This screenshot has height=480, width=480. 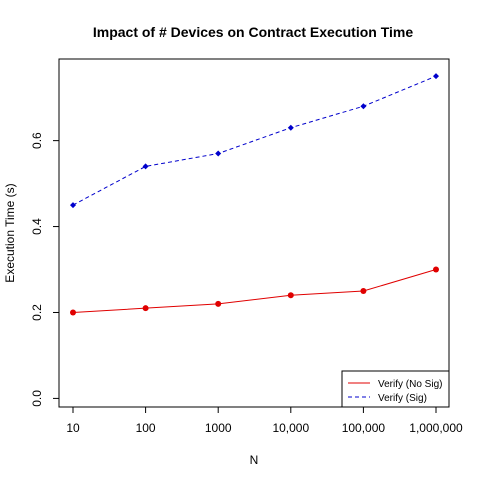 What do you see at coordinates (436, 428) in the screenshot?
I see `x-tick-label: 1,000,000` at bounding box center [436, 428].